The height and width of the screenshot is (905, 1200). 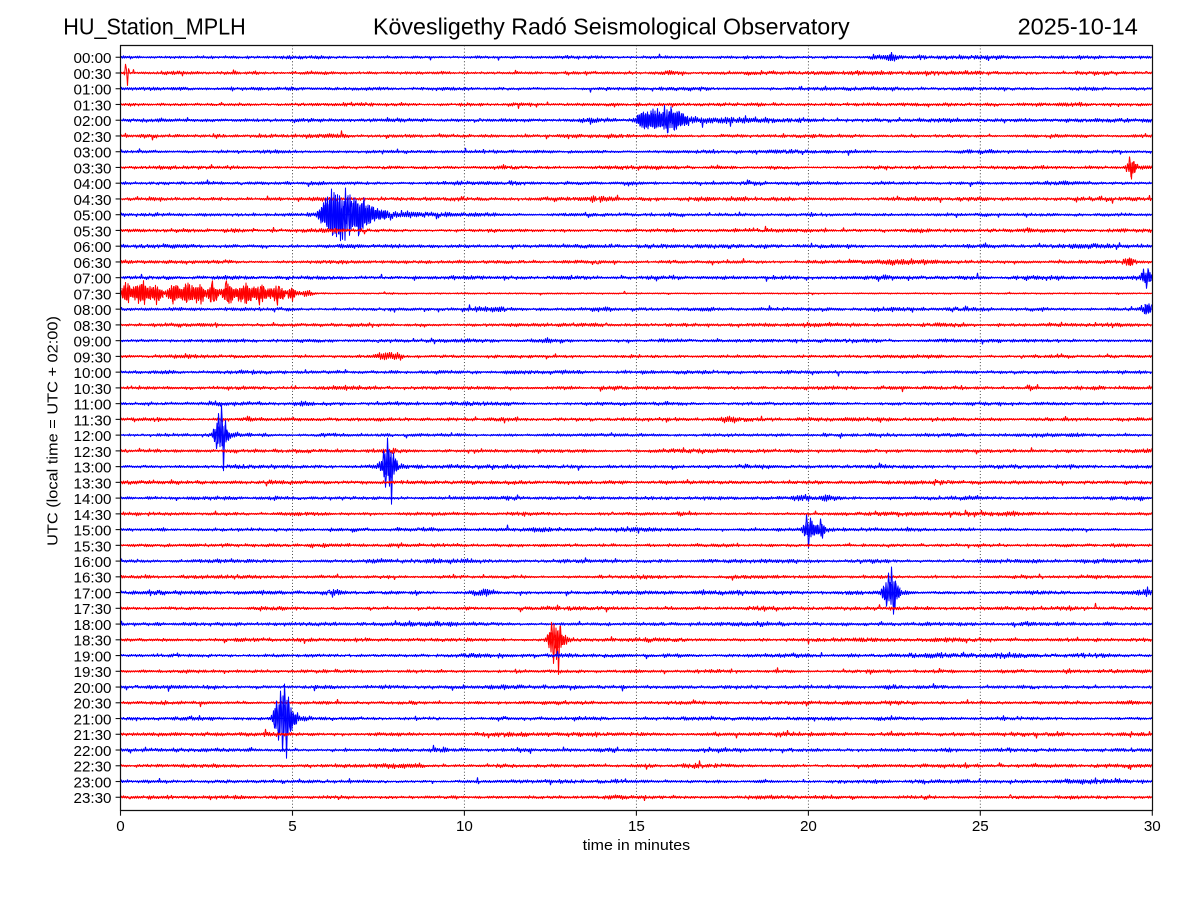 I want to click on svg-text: time in minutes, so click(x=637, y=846).